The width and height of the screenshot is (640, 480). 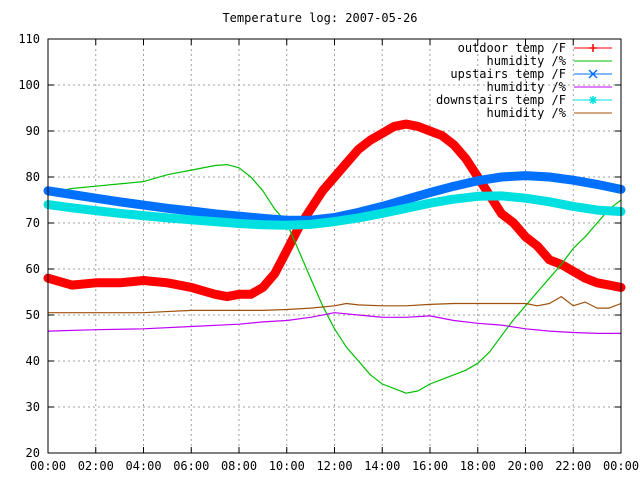 I want to click on x-tick-label: 18:00, so click(x=478, y=466).